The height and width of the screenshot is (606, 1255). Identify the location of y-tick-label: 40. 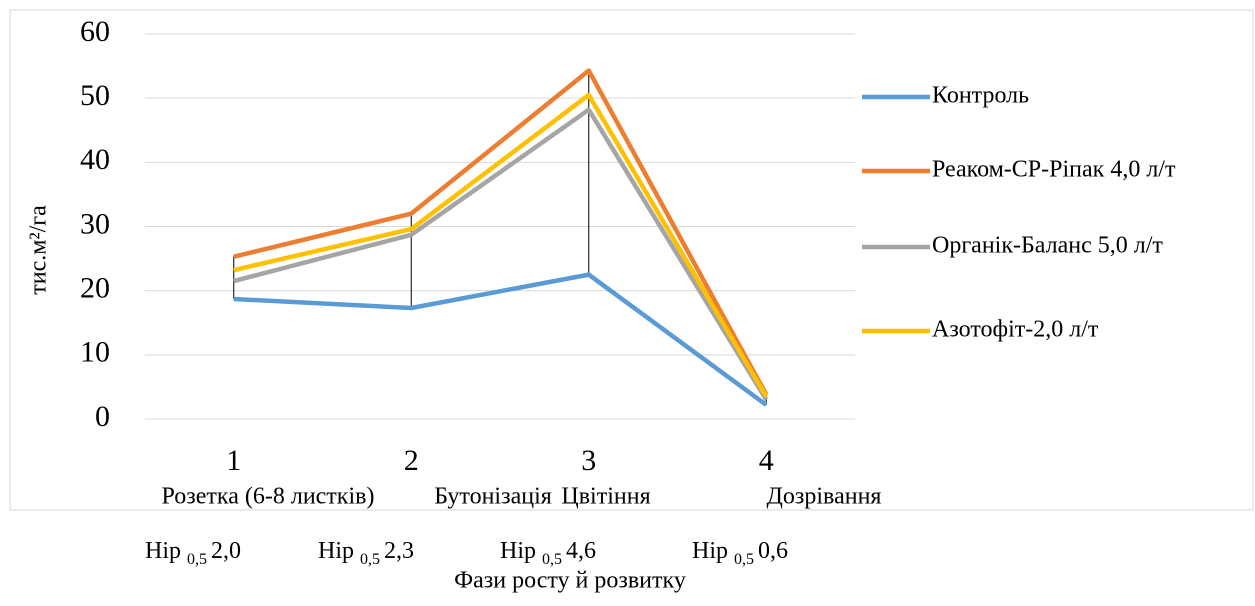
(95, 159).